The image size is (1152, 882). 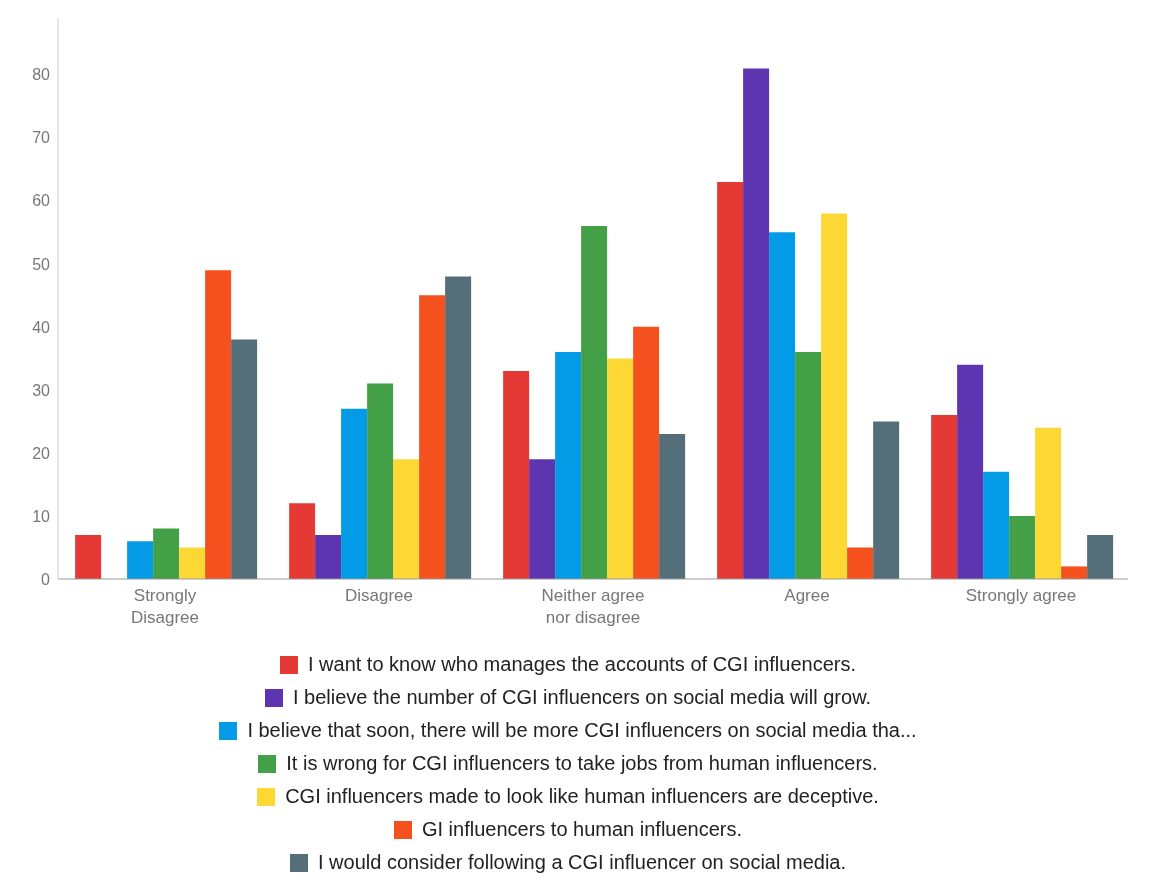 What do you see at coordinates (582, 796) in the screenshot?
I see `legend-label: CGI influencers made to look like human influencers are deceptive.` at bounding box center [582, 796].